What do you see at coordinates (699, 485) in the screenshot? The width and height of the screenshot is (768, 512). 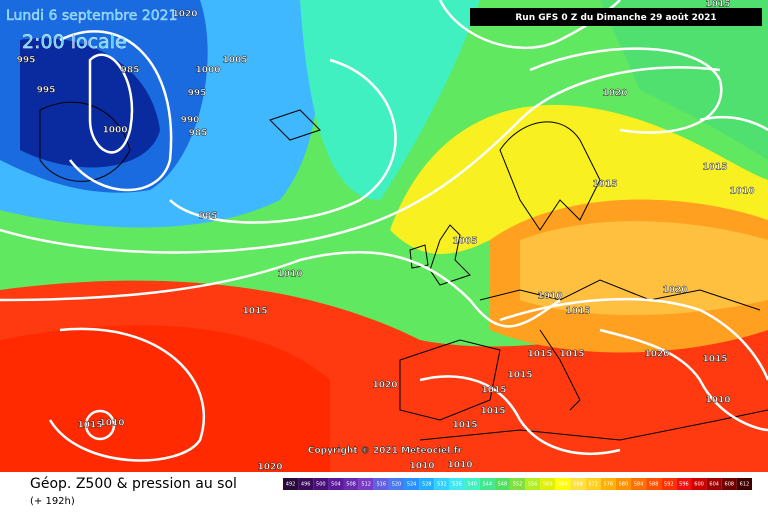 I see `scale-label: 600` at bounding box center [699, 485].